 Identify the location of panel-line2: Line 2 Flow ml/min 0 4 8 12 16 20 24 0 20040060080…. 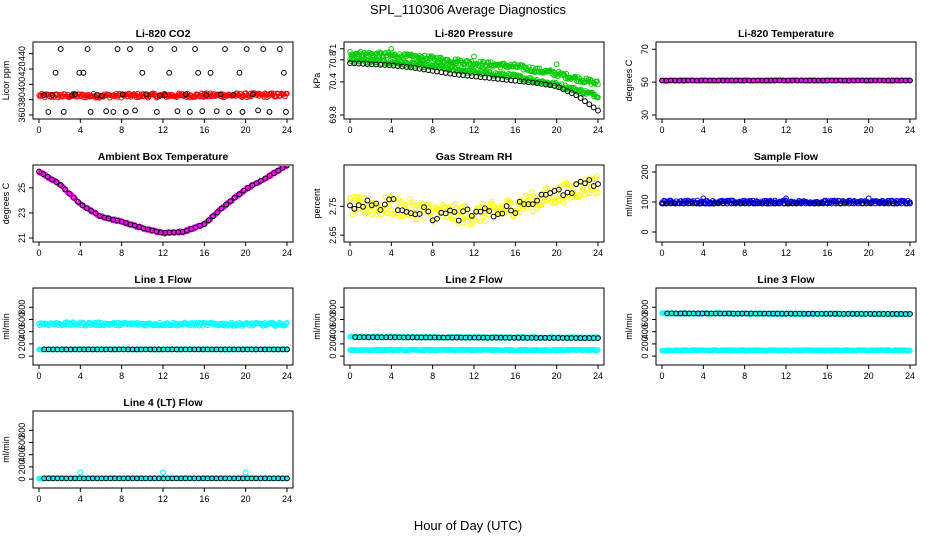
(458, 327).